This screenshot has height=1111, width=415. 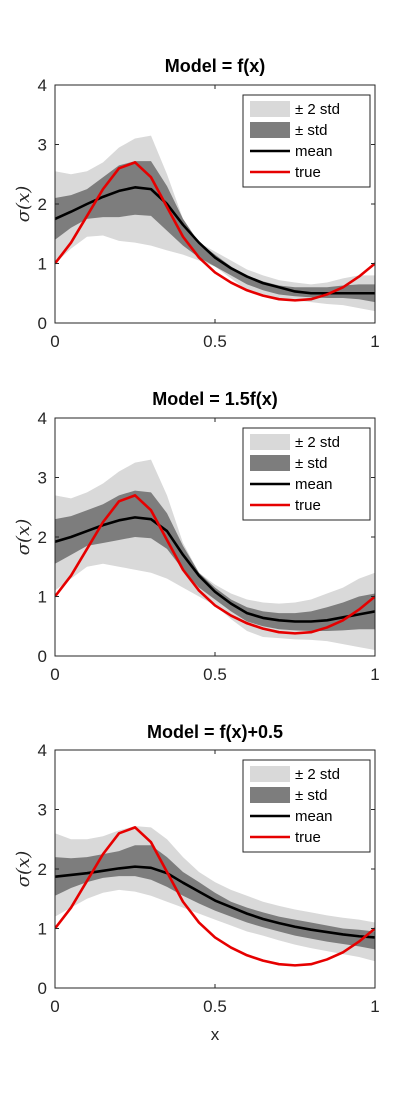 What do you see at coordinates (215, 1034) in the screenshot?
I see `x-axis-label: x` at bounding box center [215, 1034].